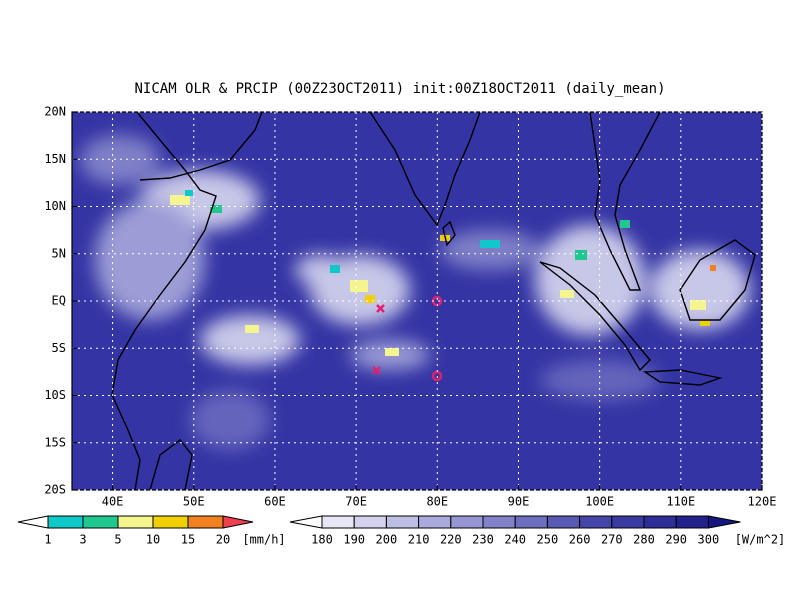 The height and width of the screenshot is (604, 800). I want to click on colorbar-label: 230, so click(483, 540).